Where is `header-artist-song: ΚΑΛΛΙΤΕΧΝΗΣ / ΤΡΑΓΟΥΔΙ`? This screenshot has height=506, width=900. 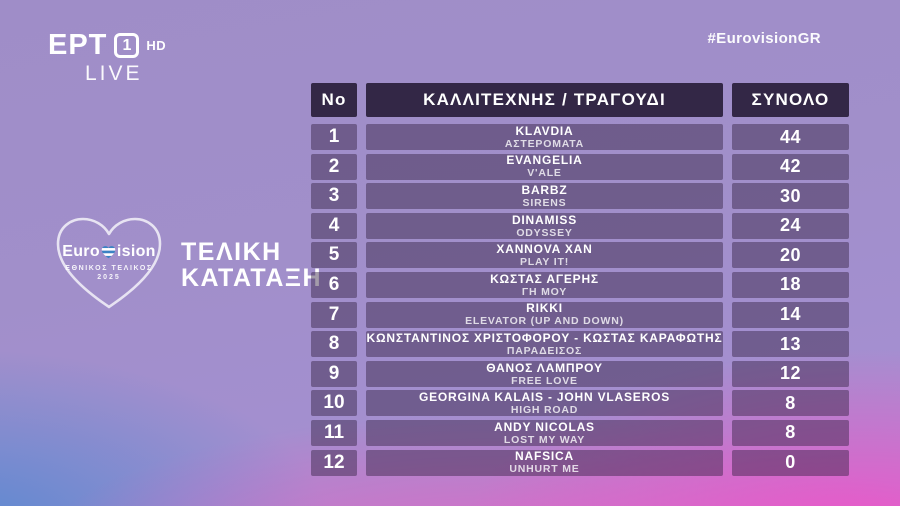 header-artist-song: ΚΑΛΛΙΤΕΧΝΗΣ / ΤΡΑΓΟΥΔΙ is located at coordinates (544, 100).